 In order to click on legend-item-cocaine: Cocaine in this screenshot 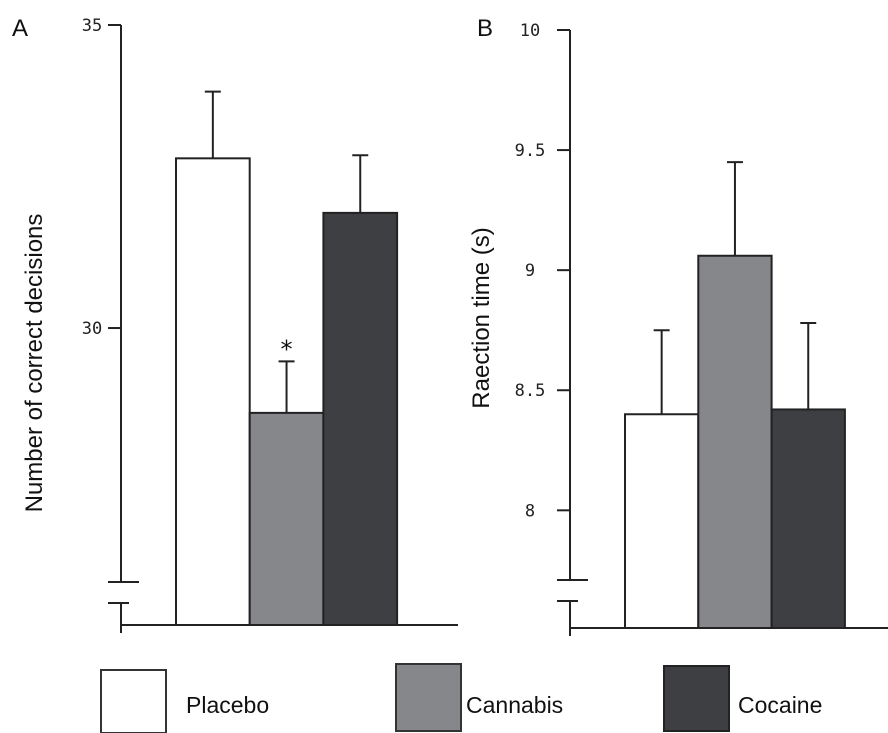, I will do `click(742, 698)`.